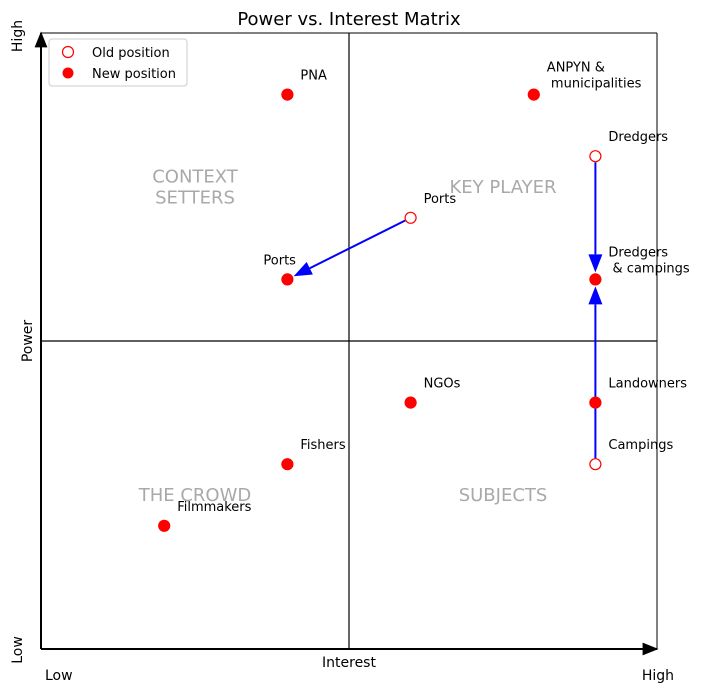 Image resolution: width=704 pixels, height=692 pixels. I want to click on point-label-old-0: Ports, so click(440, 199).